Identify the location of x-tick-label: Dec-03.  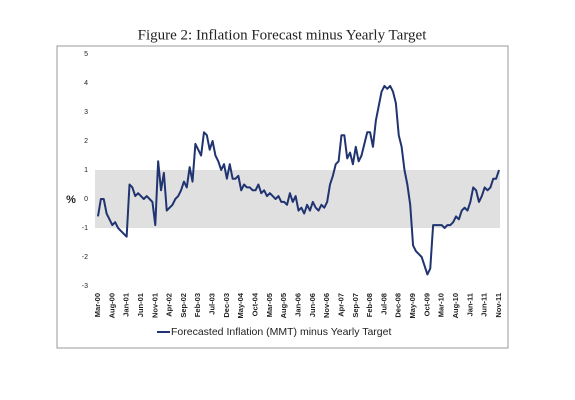
(226, 305).